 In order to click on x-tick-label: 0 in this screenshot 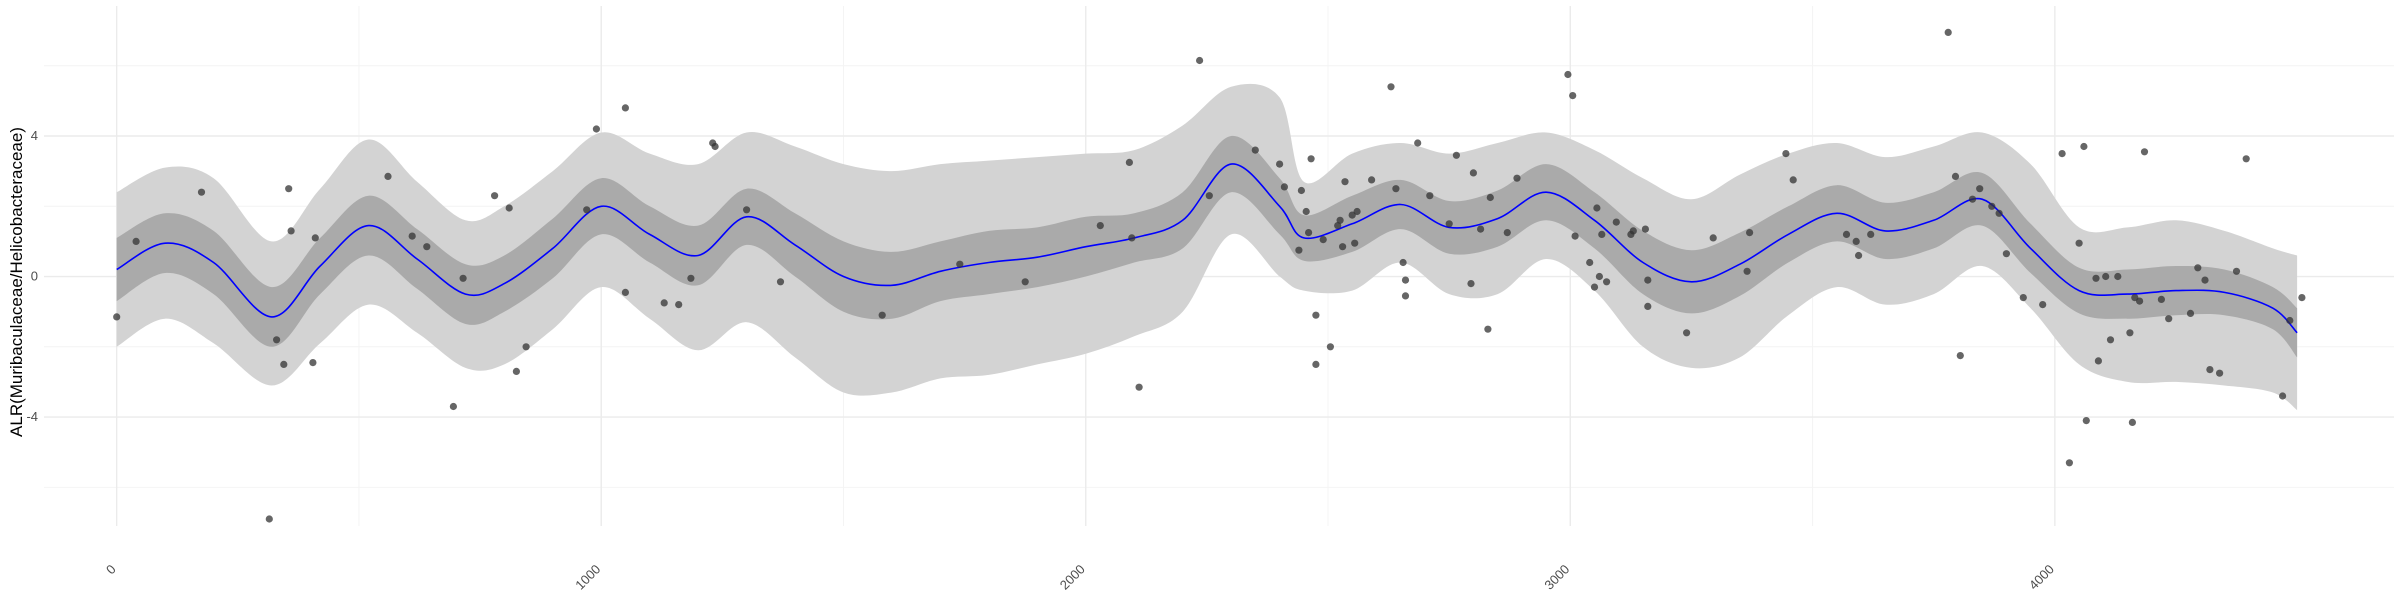, I will do `click(111, 570)`.